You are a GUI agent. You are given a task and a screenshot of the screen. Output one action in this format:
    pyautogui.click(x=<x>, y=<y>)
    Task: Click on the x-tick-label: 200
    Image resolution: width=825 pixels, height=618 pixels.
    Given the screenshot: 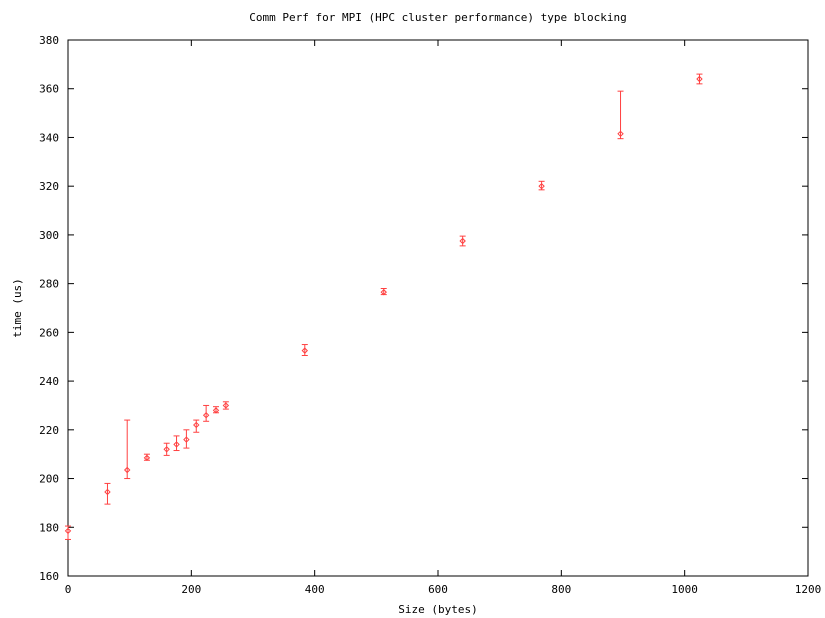 What is the action you would take?
    pyautogui.click(x=191, y=589)
    